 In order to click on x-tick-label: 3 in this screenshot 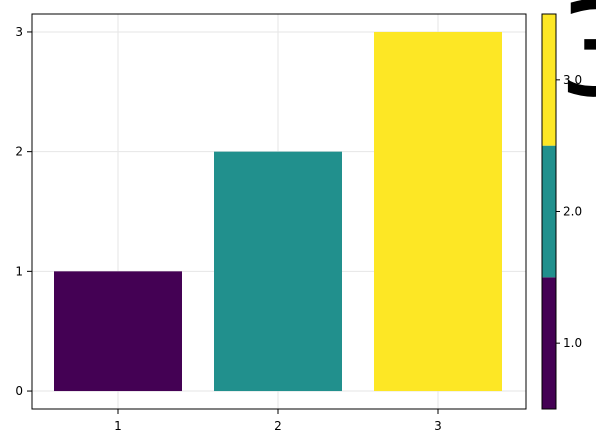, I will do `click(438, 426)`.